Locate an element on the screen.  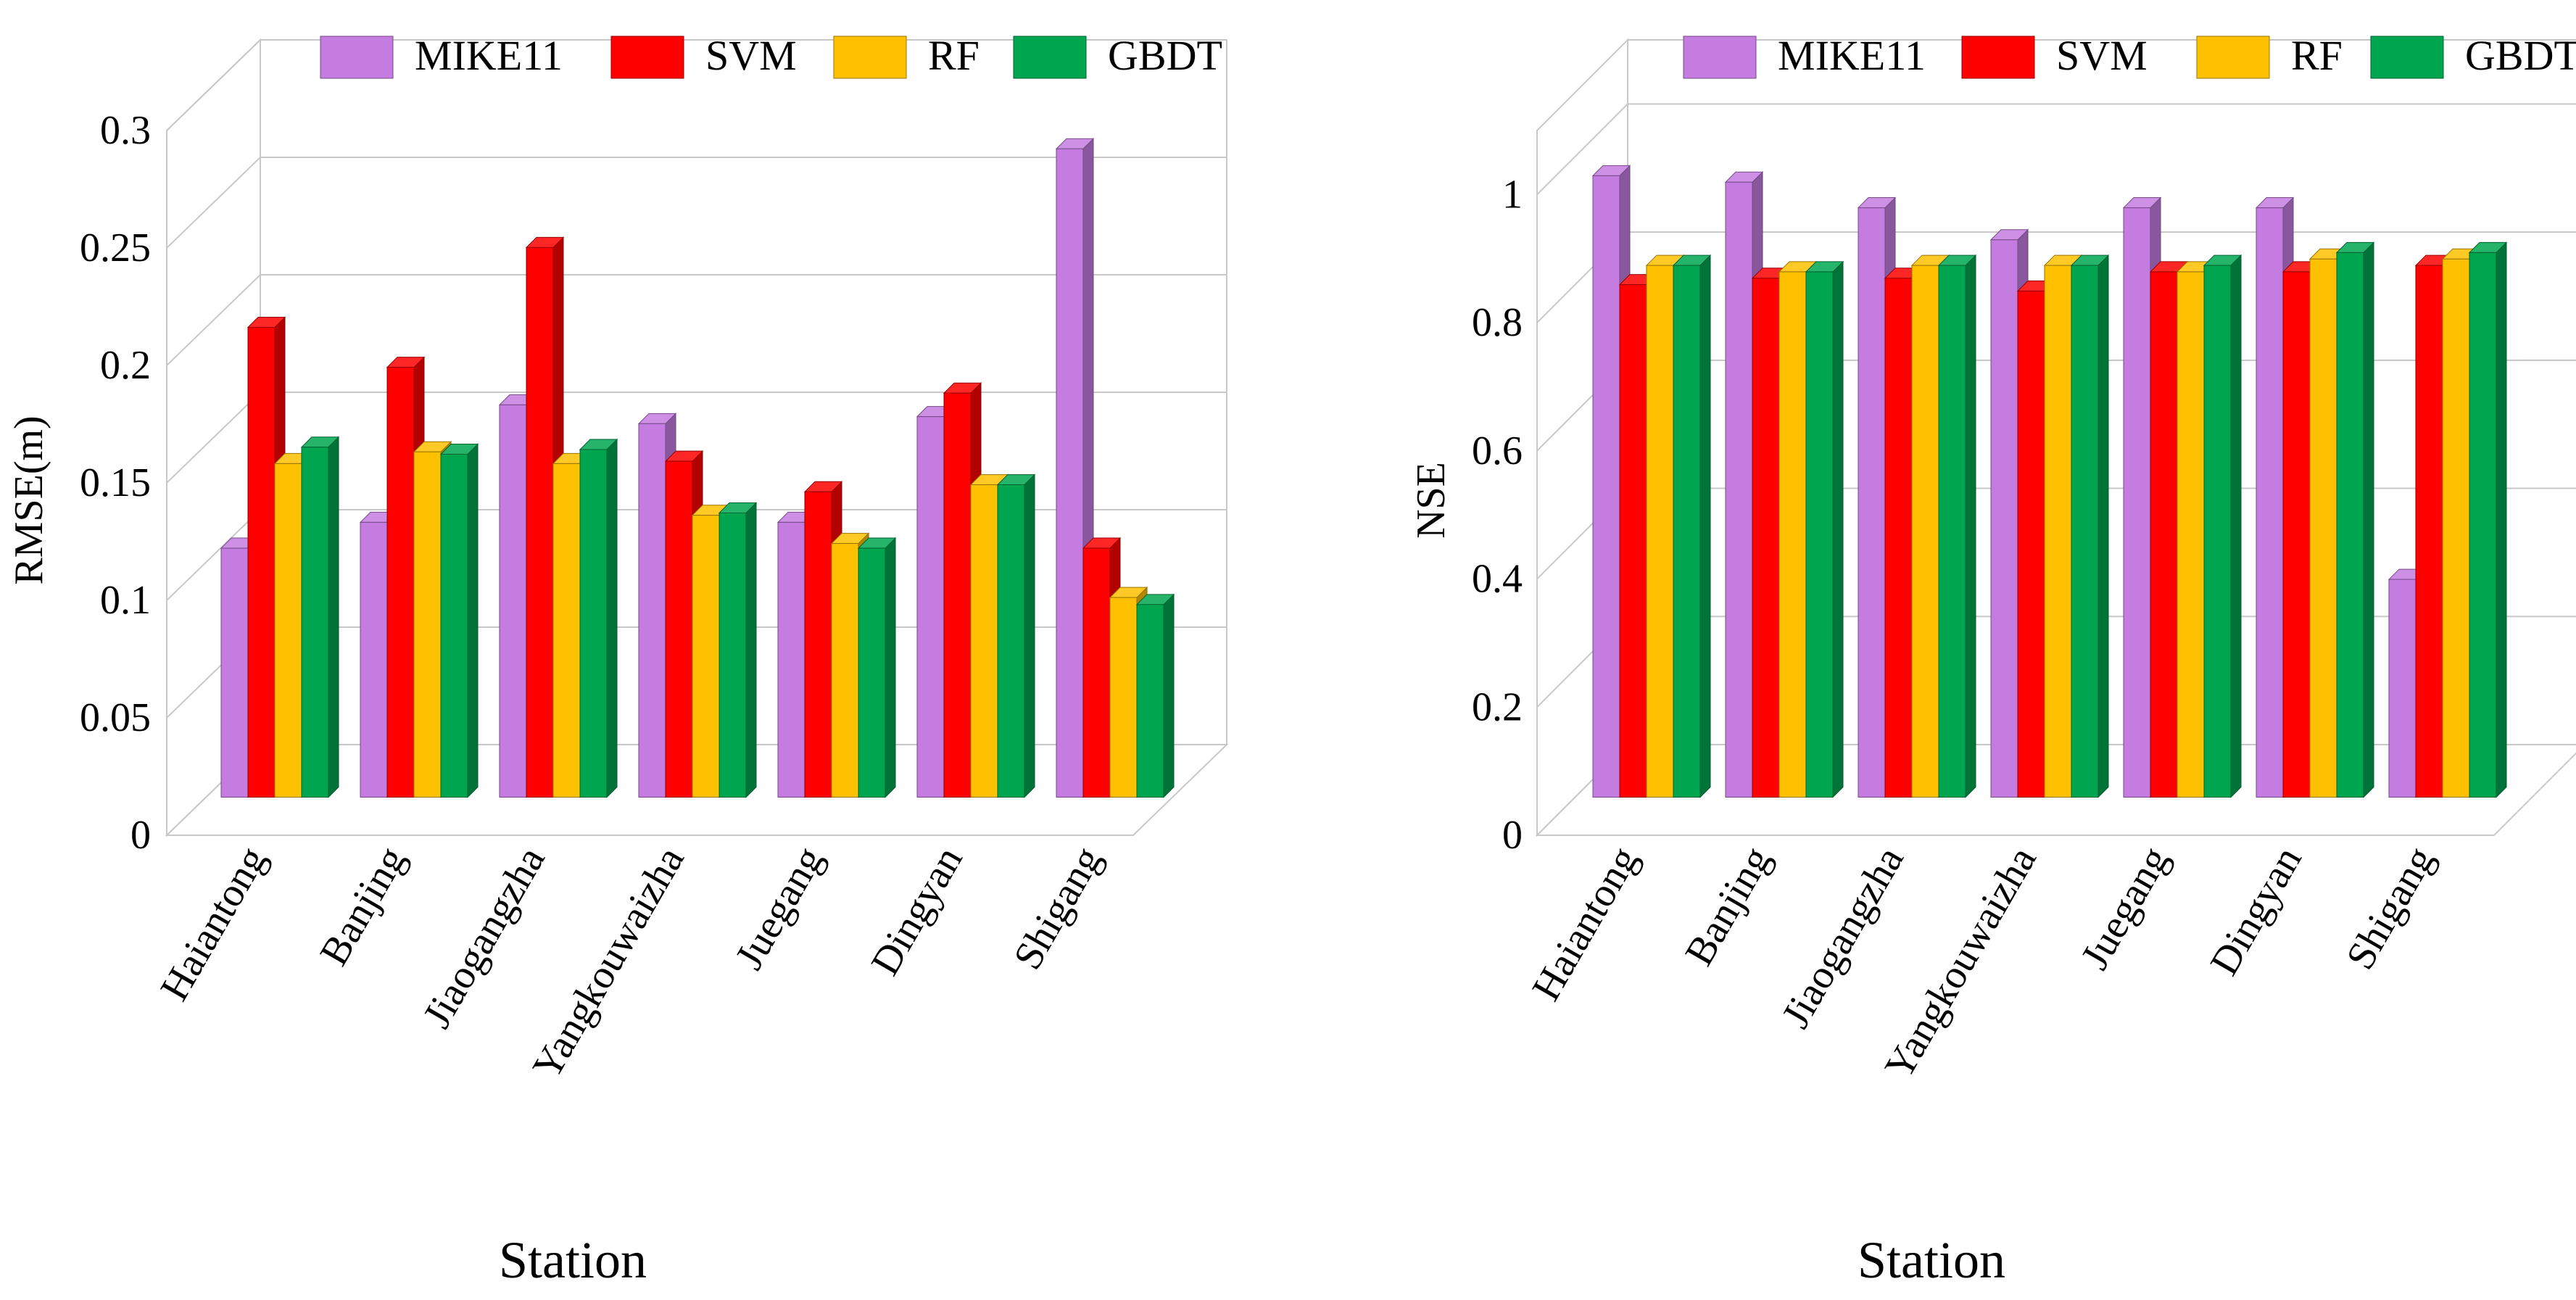
nse-chart-y-axis-label: NSE is located at coordinates (1431, 501).